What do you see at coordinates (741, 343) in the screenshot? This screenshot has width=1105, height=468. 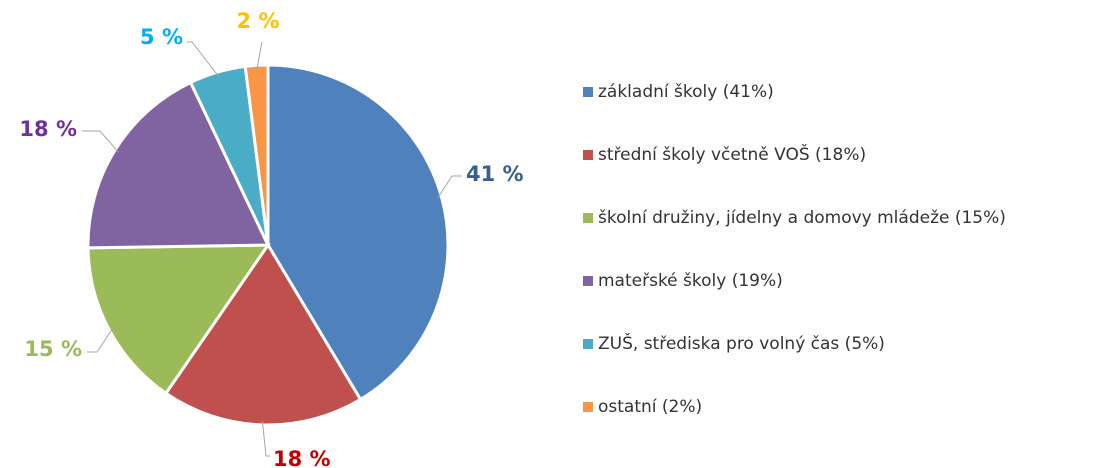 I see `legend-label: ZUŠ, střediska pro volný čas (5%)` at bounding box center [741, 343].